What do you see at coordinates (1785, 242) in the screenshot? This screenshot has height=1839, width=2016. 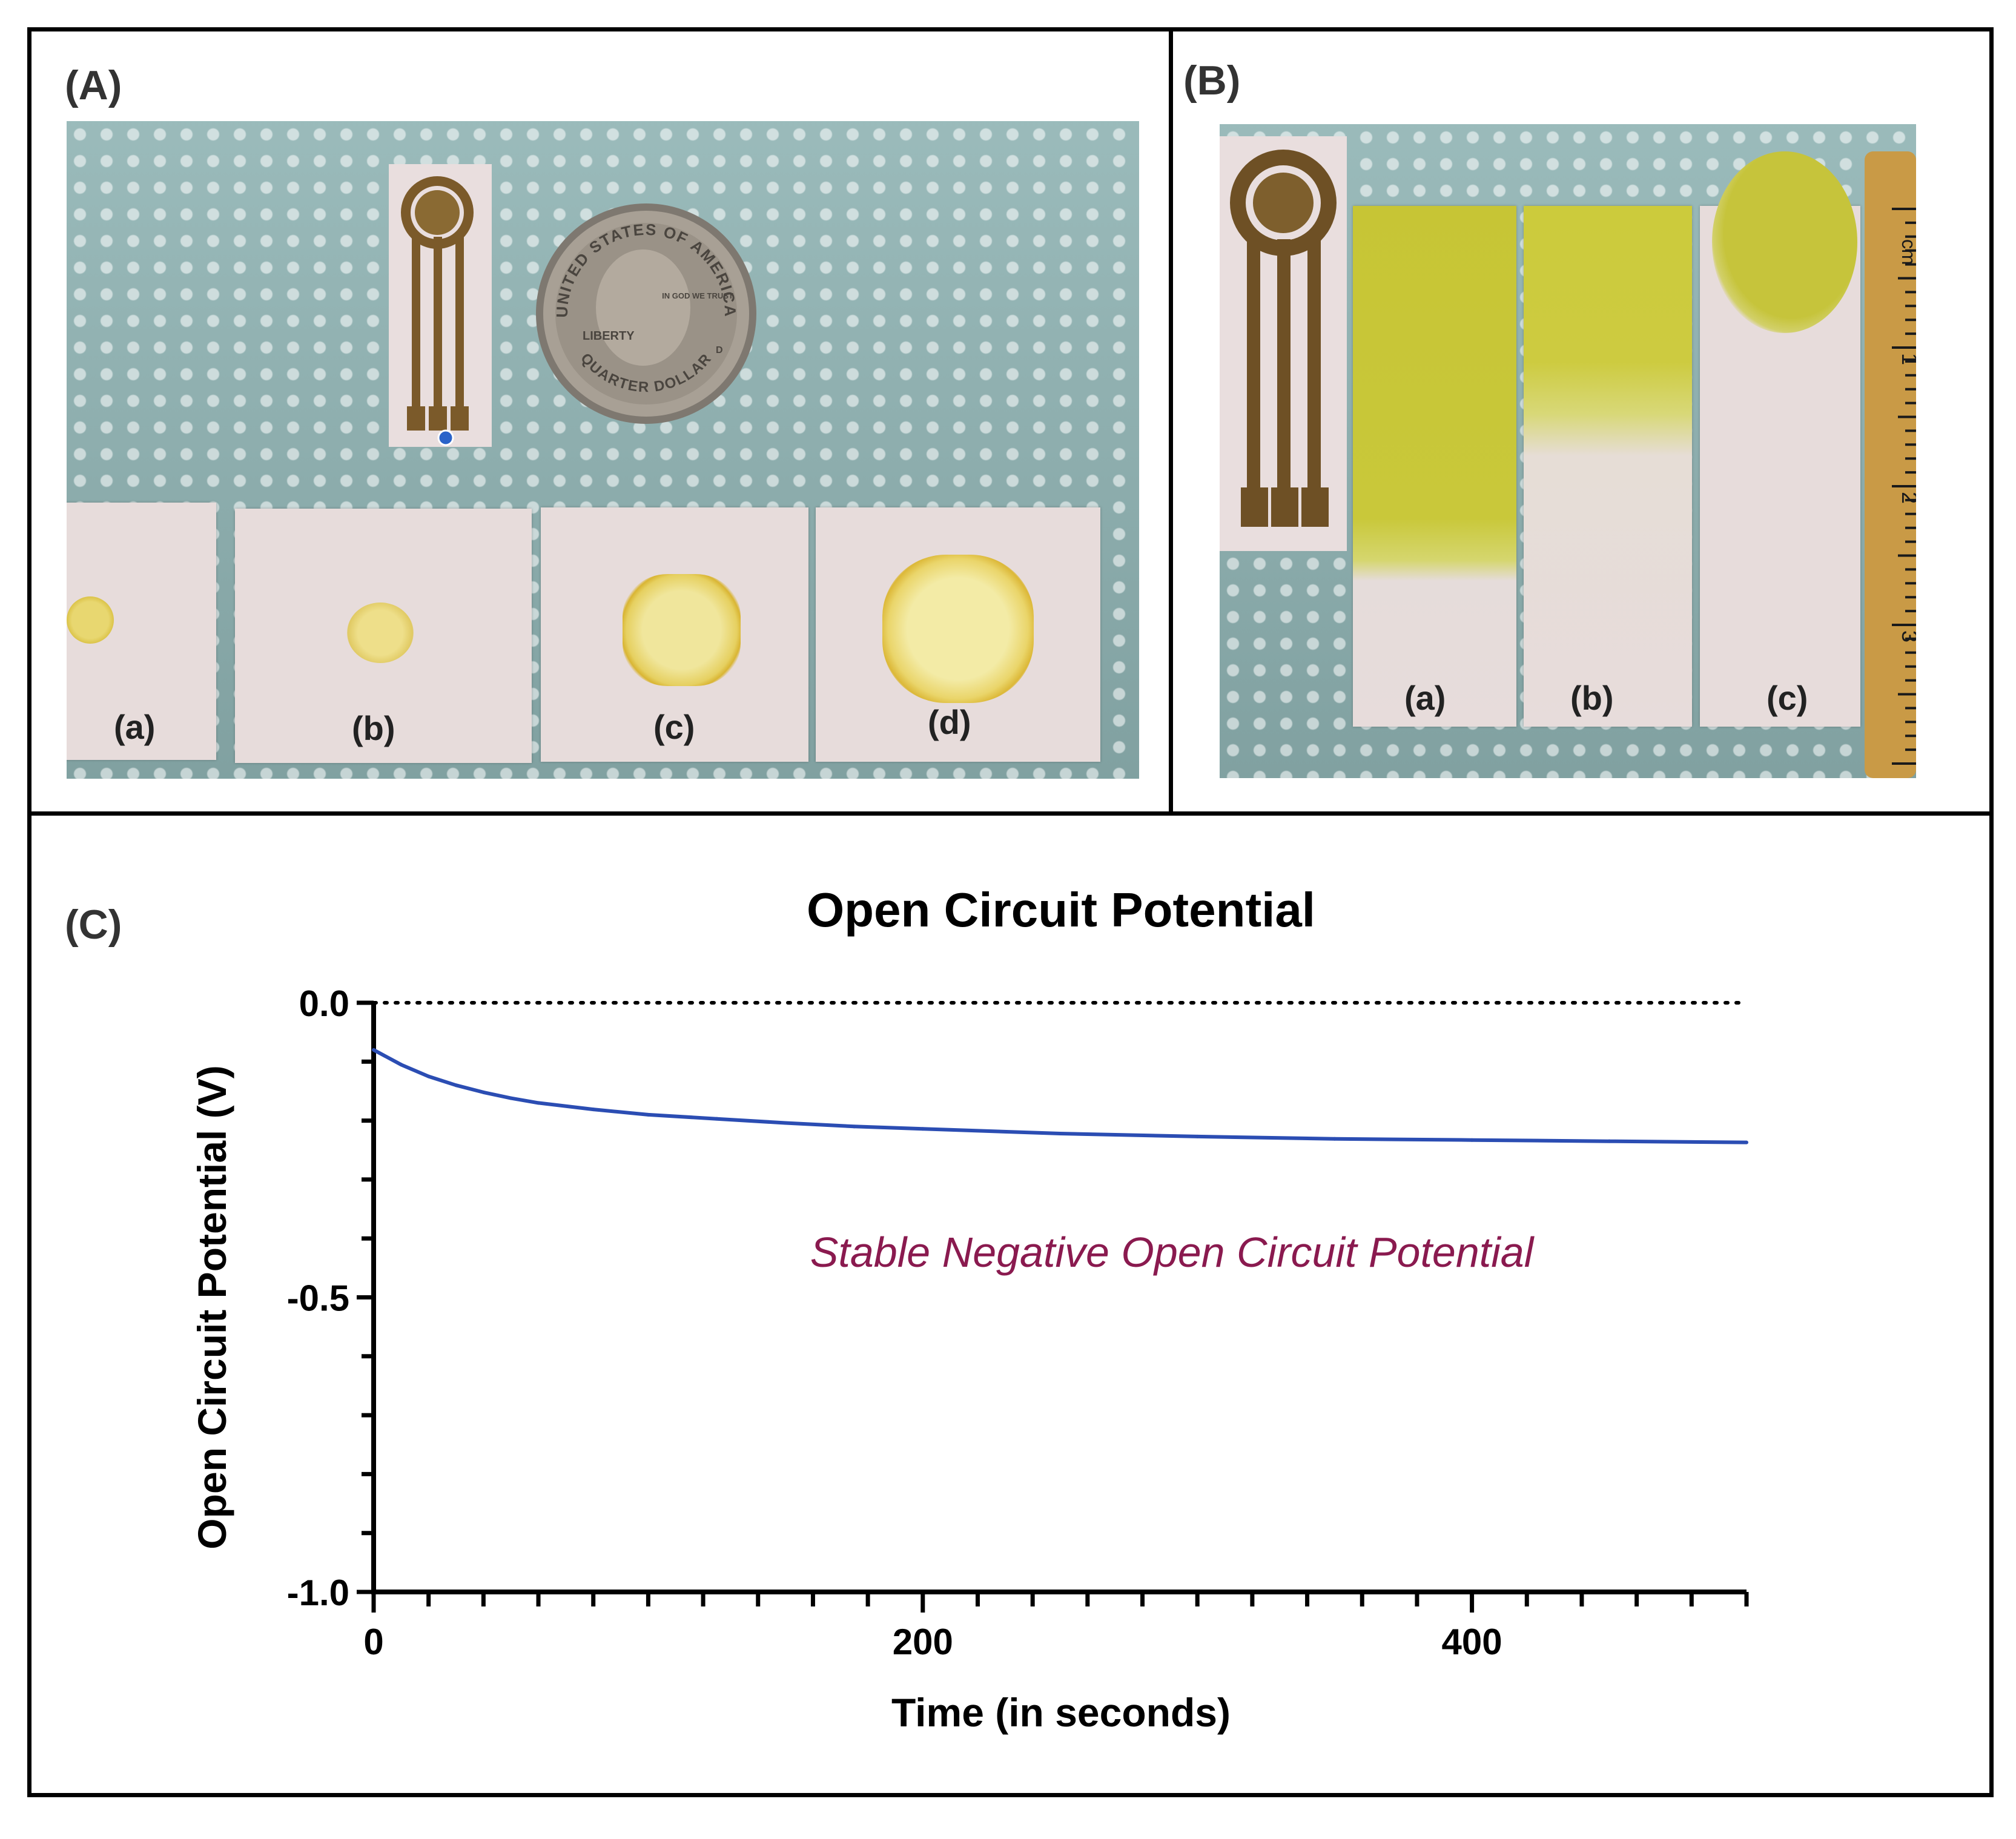 I see `stain-strip-c` at bounding box center [1785, 242].